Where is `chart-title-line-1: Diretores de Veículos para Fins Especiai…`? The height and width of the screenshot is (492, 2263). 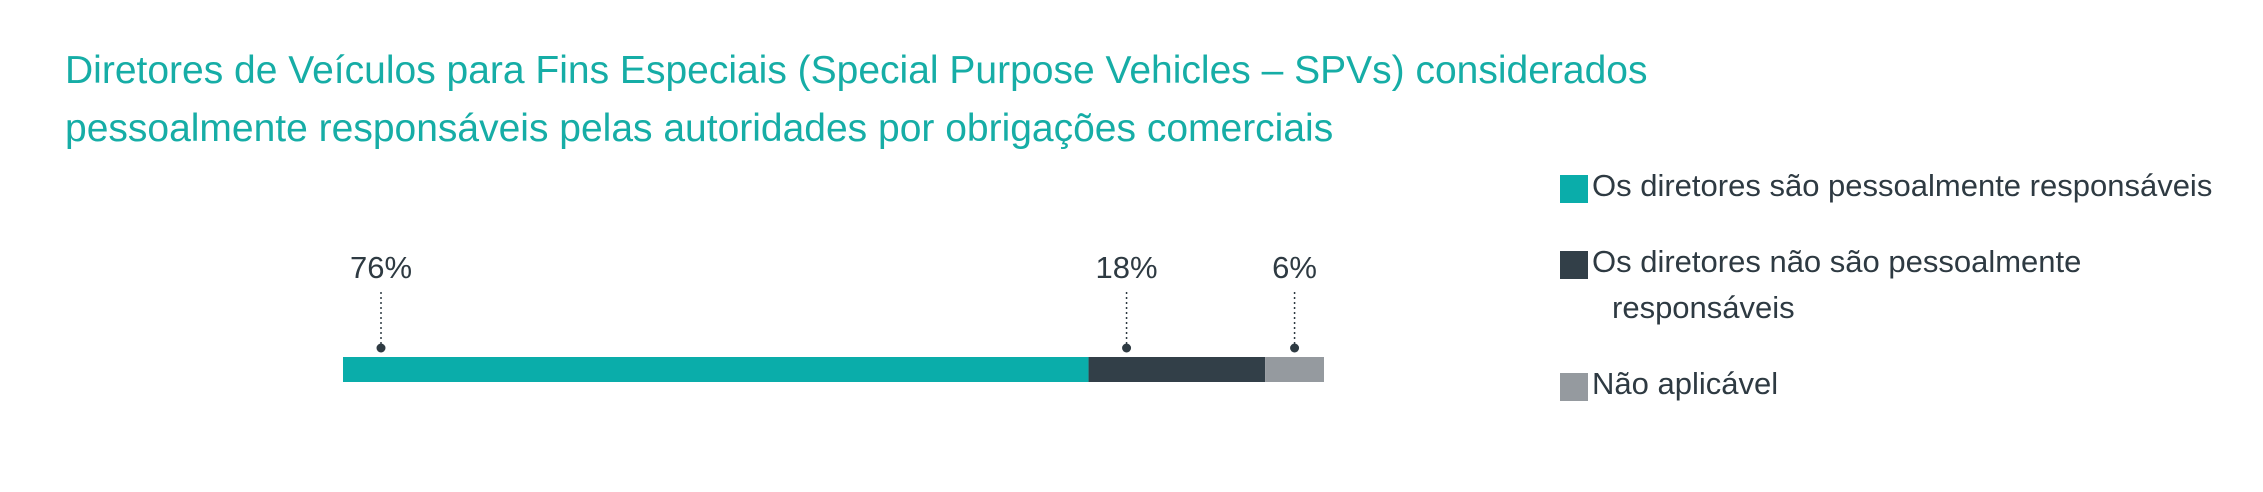
chart-title-line-1: Diretores de Veículos para Fins Especiai… is located at coordinates (856, 70).